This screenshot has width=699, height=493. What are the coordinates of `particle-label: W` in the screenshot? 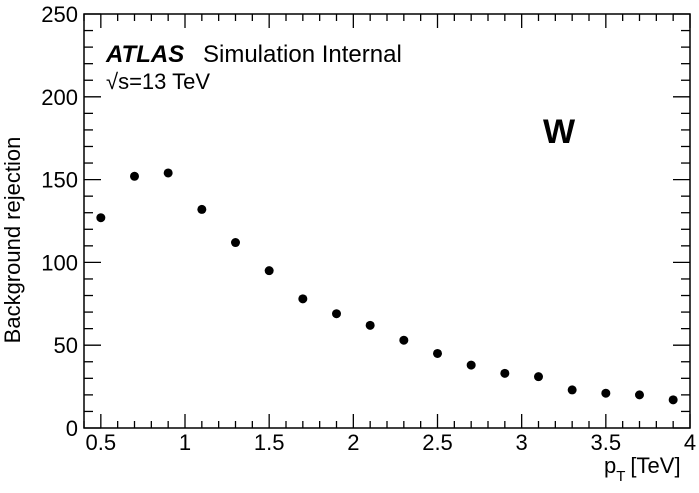 It's located at (559, 132).